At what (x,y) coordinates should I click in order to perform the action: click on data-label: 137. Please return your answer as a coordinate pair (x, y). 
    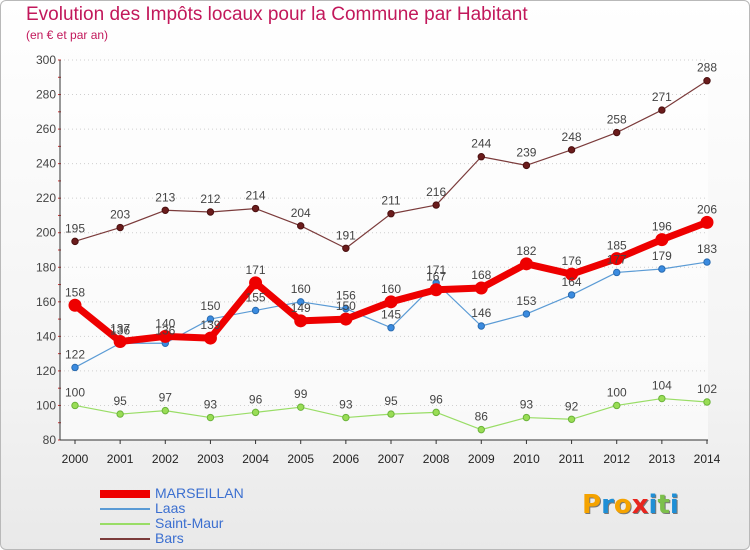
    Looking at the image, I should click on (120, 329).